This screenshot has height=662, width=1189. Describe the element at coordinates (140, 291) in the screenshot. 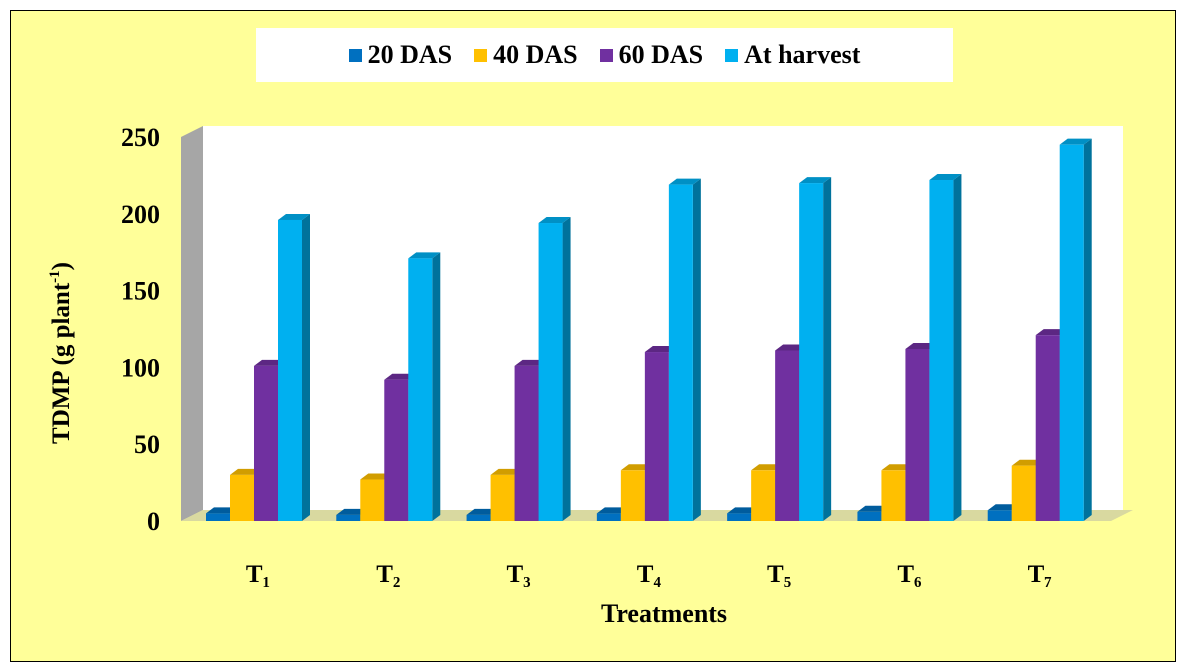

I see `y-tick-label: 150` at that location.